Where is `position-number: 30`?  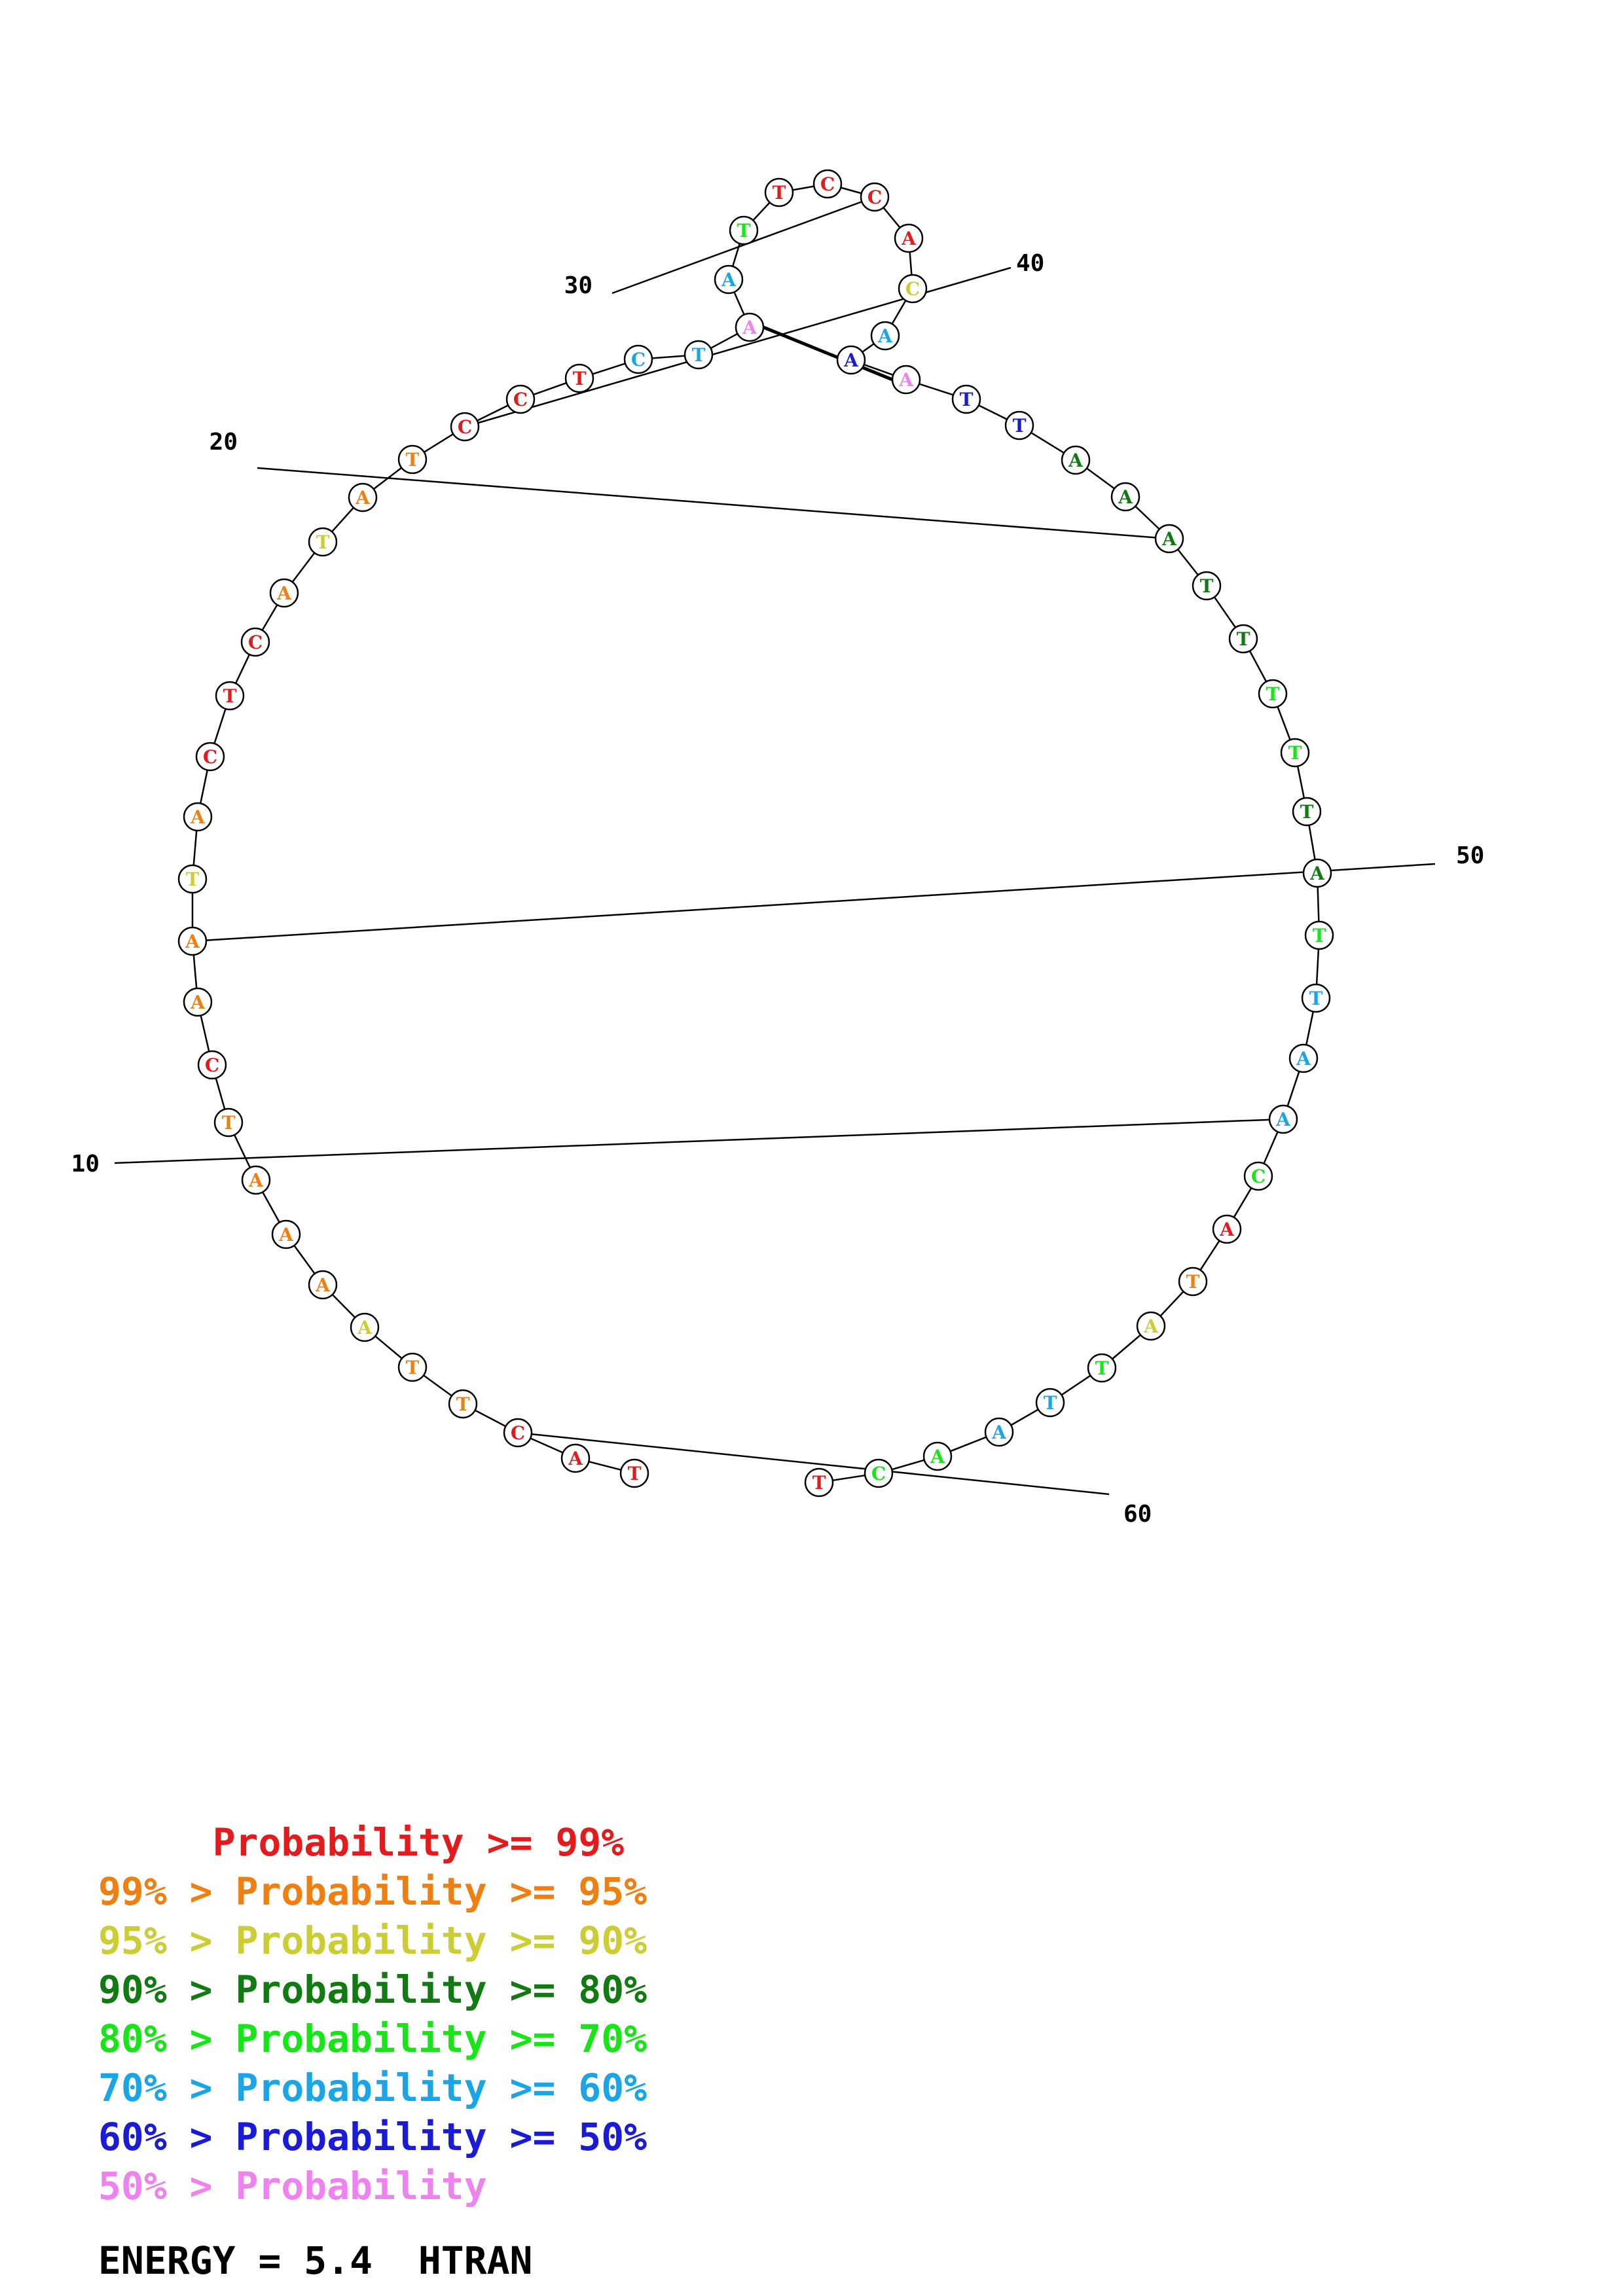
position-number: 30 is located at coordinates (578, 285).